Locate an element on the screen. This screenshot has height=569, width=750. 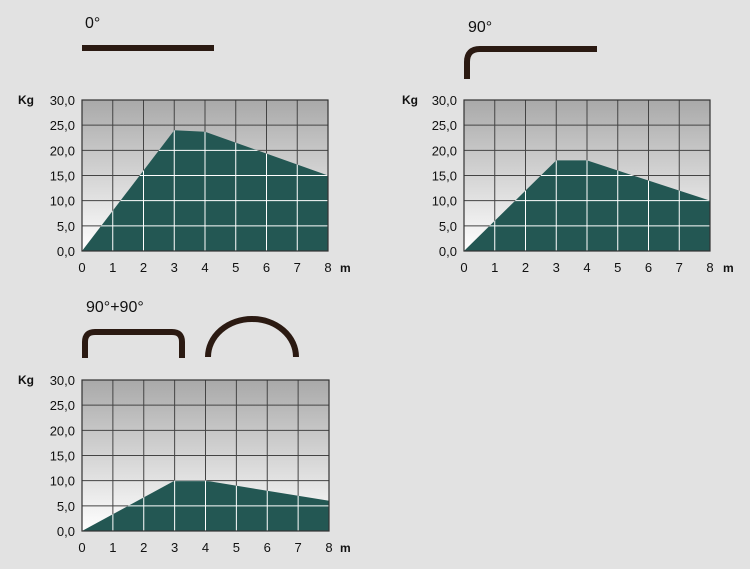
double-bend-symbol is located at coordinates (190, 337).